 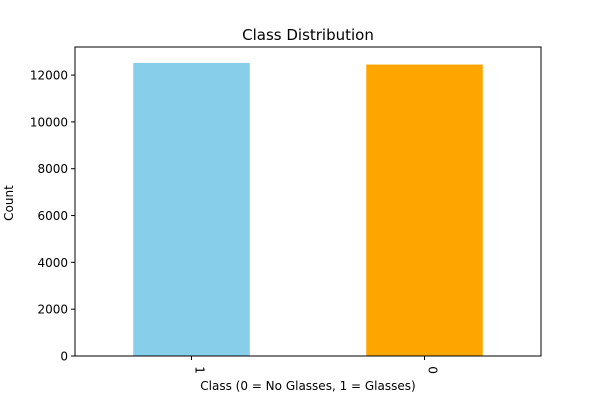 What do you see at coordinates (52, 169) in the screenshot?
I see `y-tick-label: 8000` at bounding box center [52, 169].